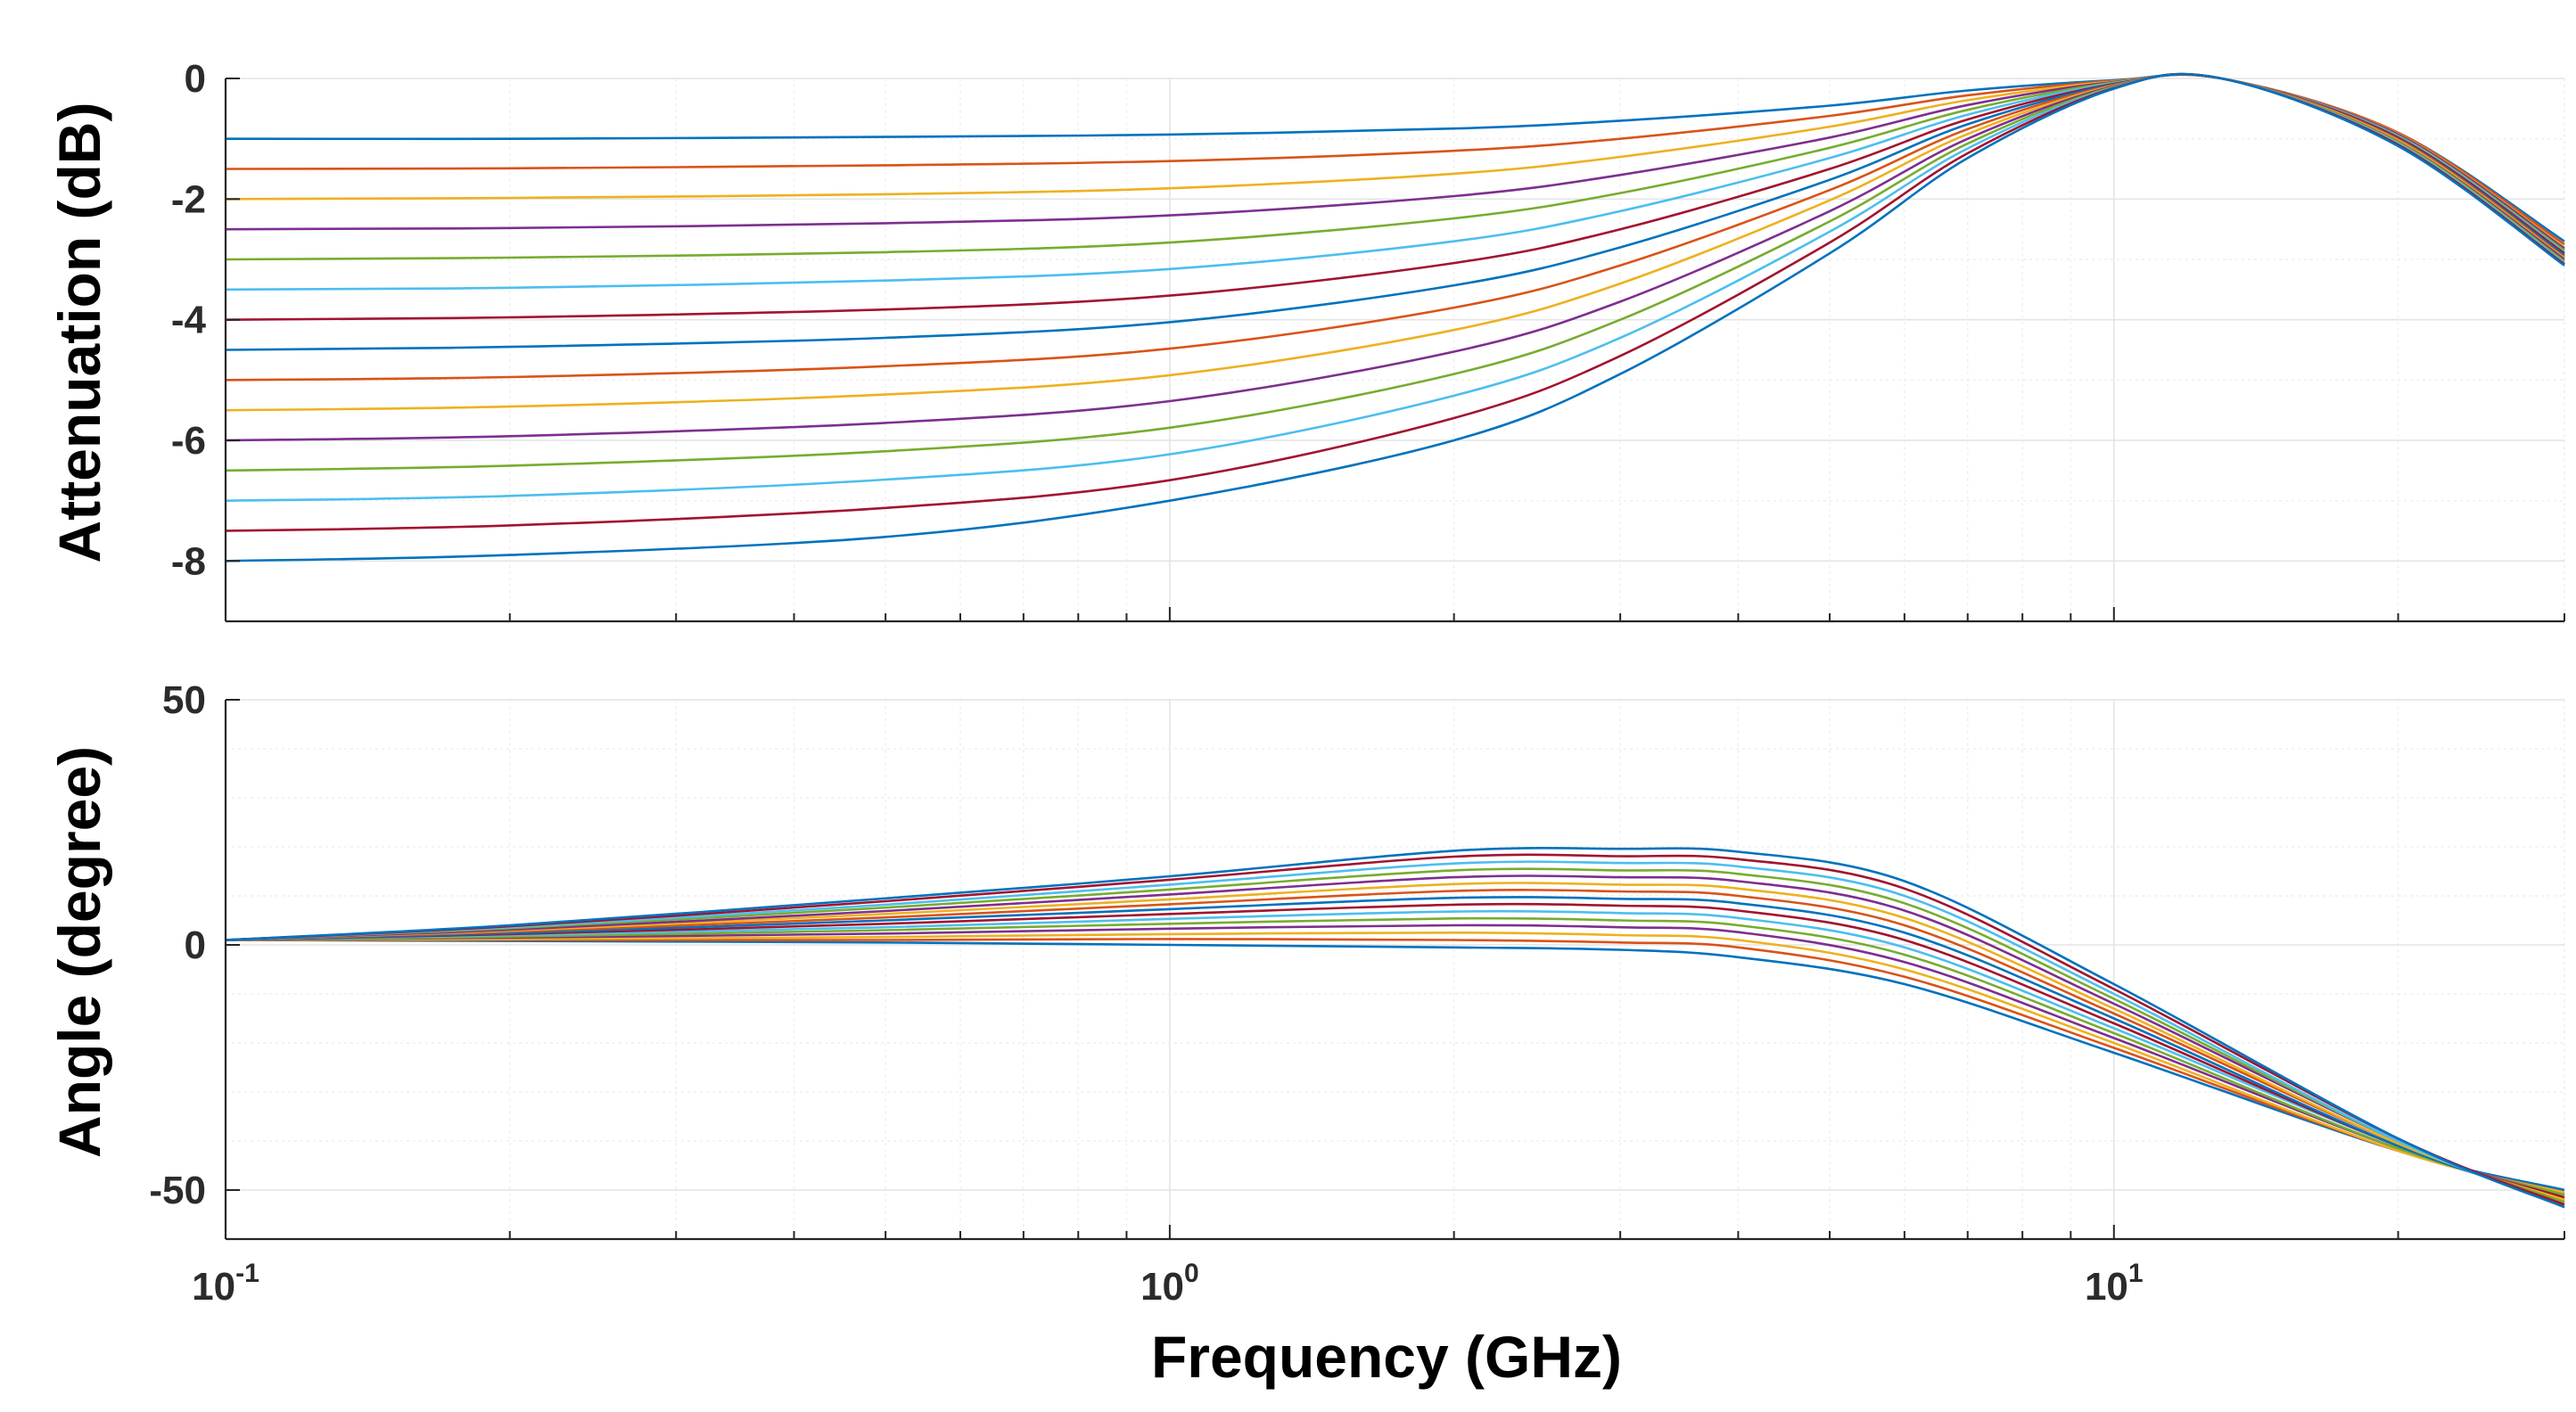 Image resolution: width=2576 pixels, height=1412 pixels. I want to click on attenuation-y-tick-labels: 0 -2 -4 -6 -8, so click(189, 320).